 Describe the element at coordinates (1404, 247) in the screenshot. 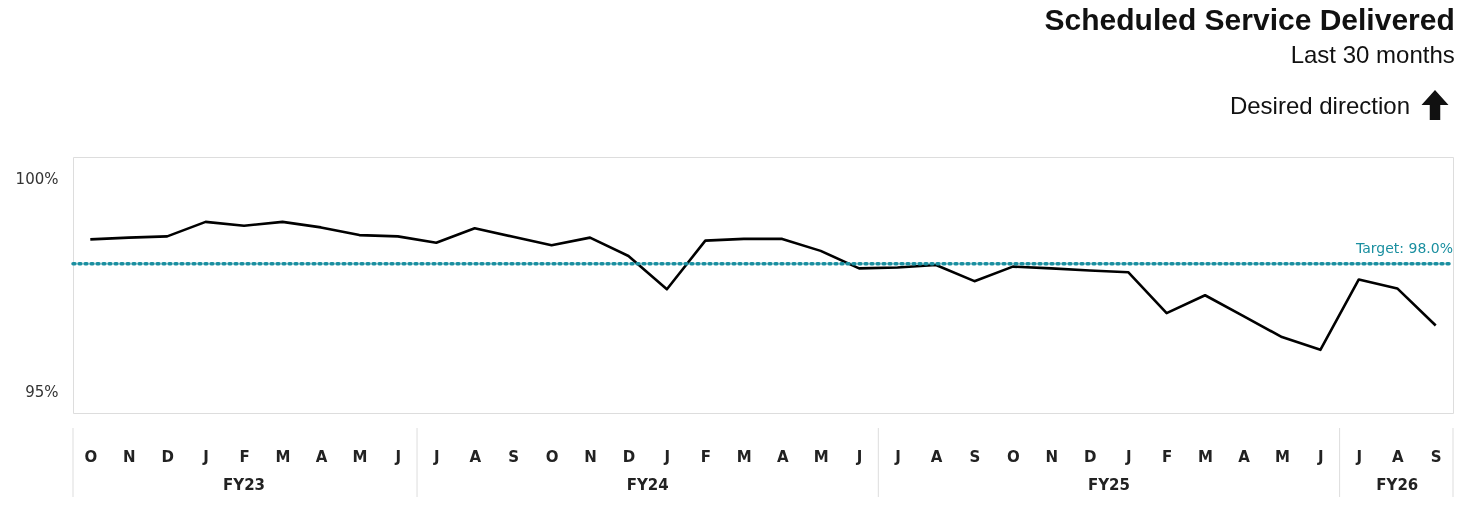

I see `ref-line-label: Target: 98.0%` at that location.